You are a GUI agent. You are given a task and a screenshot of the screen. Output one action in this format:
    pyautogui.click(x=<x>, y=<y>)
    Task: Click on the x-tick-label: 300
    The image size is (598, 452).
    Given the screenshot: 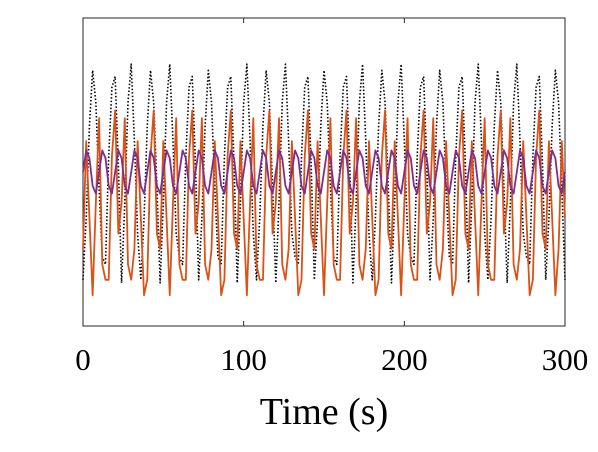 What is the action you would take?
    pyautogui.click(x=565, y=359)
    